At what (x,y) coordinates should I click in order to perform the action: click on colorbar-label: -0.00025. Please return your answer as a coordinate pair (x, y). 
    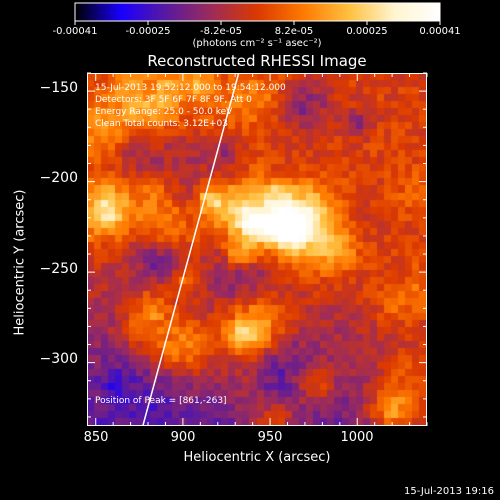
    Looking at the image, I should click on (148, 31).